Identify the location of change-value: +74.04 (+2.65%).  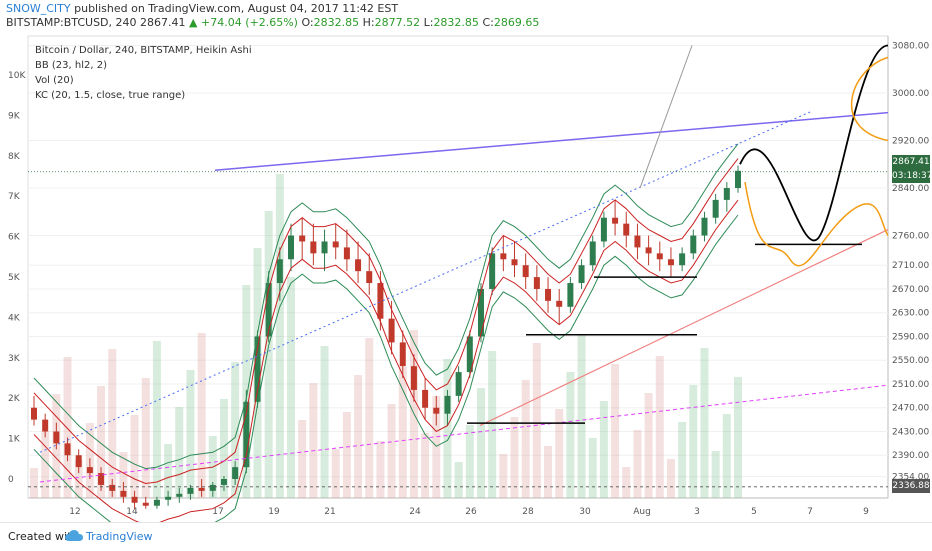
(249, 22).